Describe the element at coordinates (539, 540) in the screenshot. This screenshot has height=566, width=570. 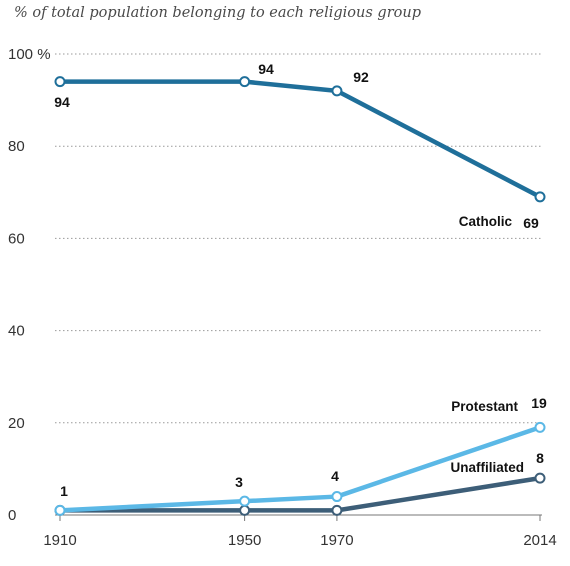
I see `x-tick-label: 2014` at that location.